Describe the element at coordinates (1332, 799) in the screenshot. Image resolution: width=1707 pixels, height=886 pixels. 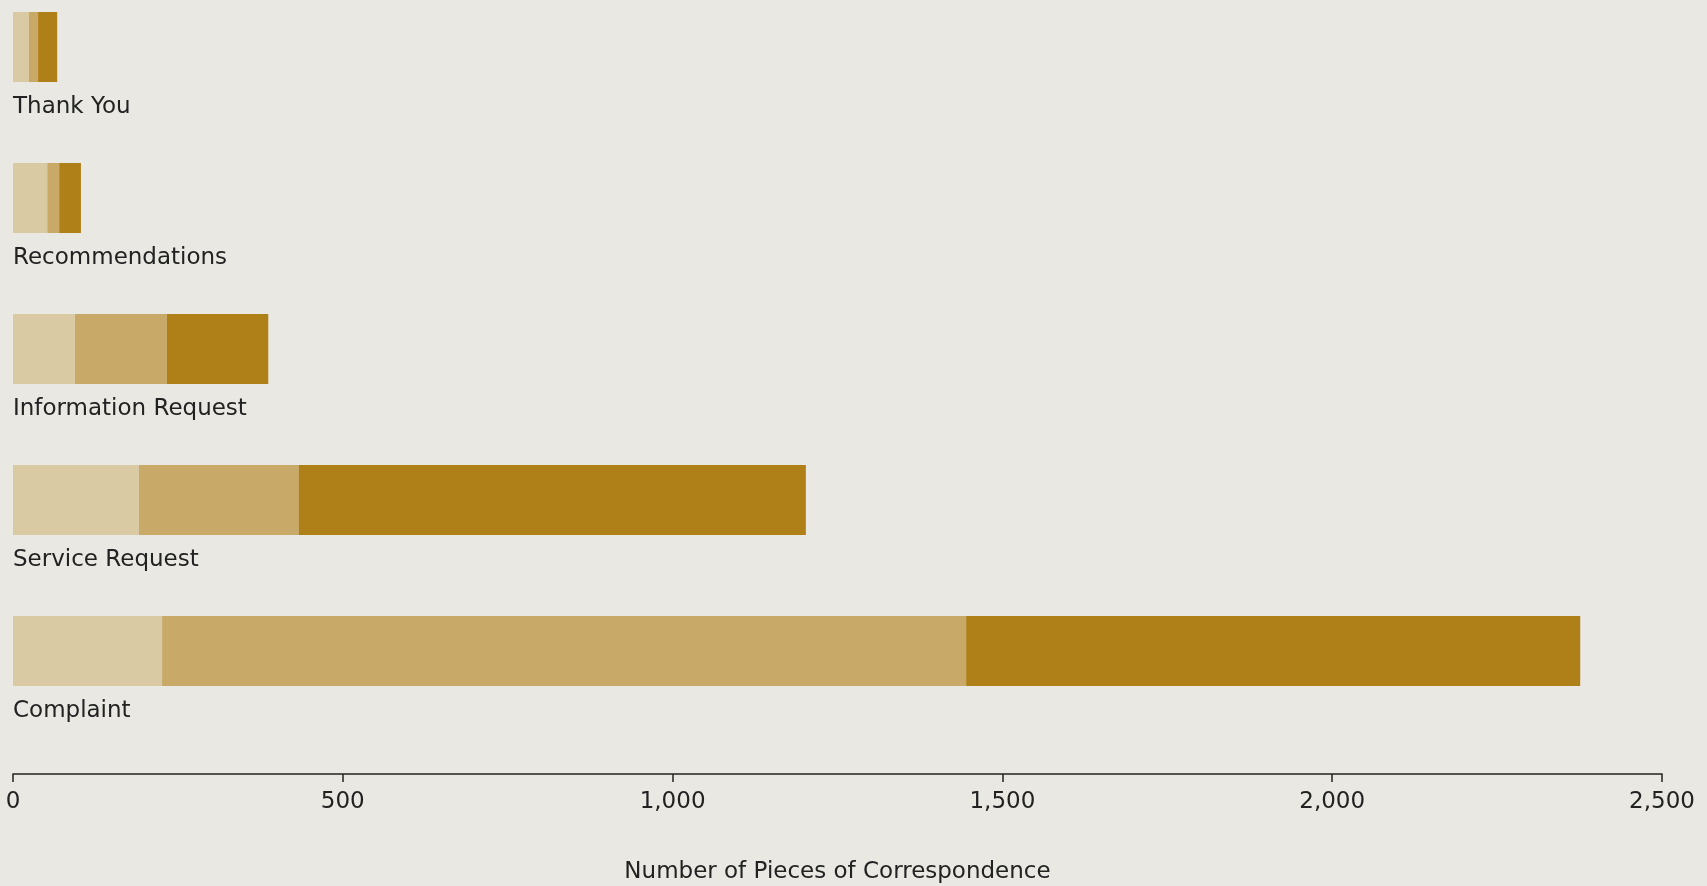
I see `x-tick-label: 2,000` at that location.